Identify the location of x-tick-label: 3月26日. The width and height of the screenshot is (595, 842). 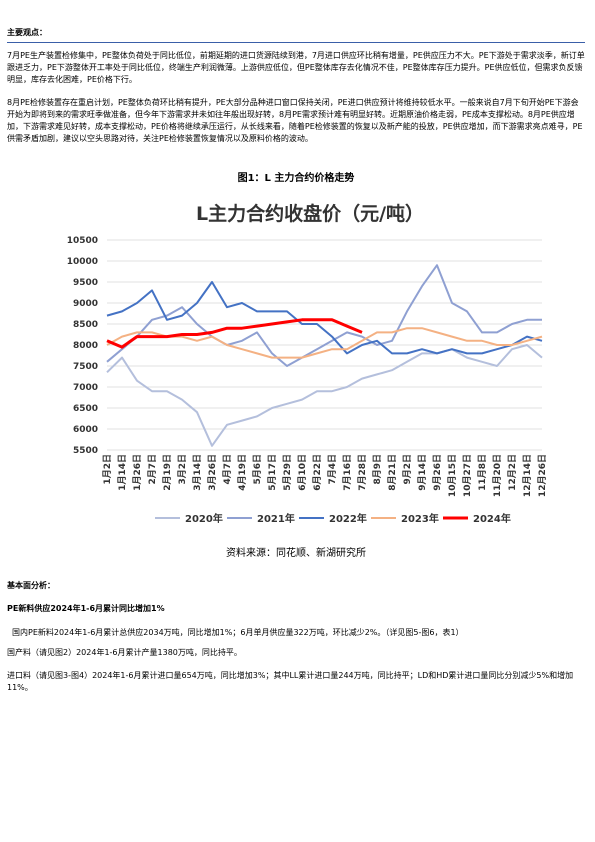
(212, 472).